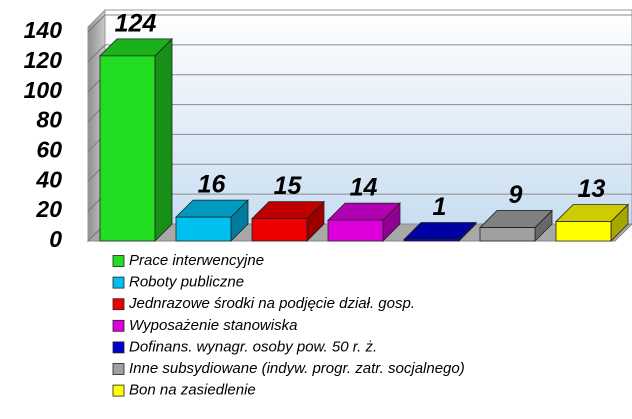  What do you see at coordinates (516, 195) in the screenshot?
I see `value-label: 9` at bounding box center [516, 195].